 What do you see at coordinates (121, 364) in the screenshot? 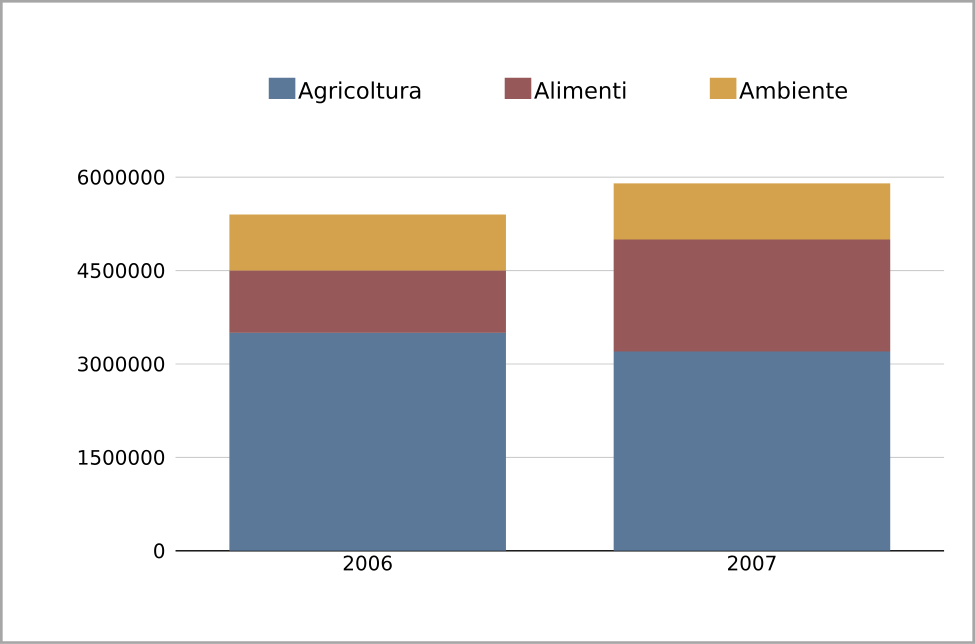
I see `y-tick-label: 3000000` at bounding box center [121, 364].